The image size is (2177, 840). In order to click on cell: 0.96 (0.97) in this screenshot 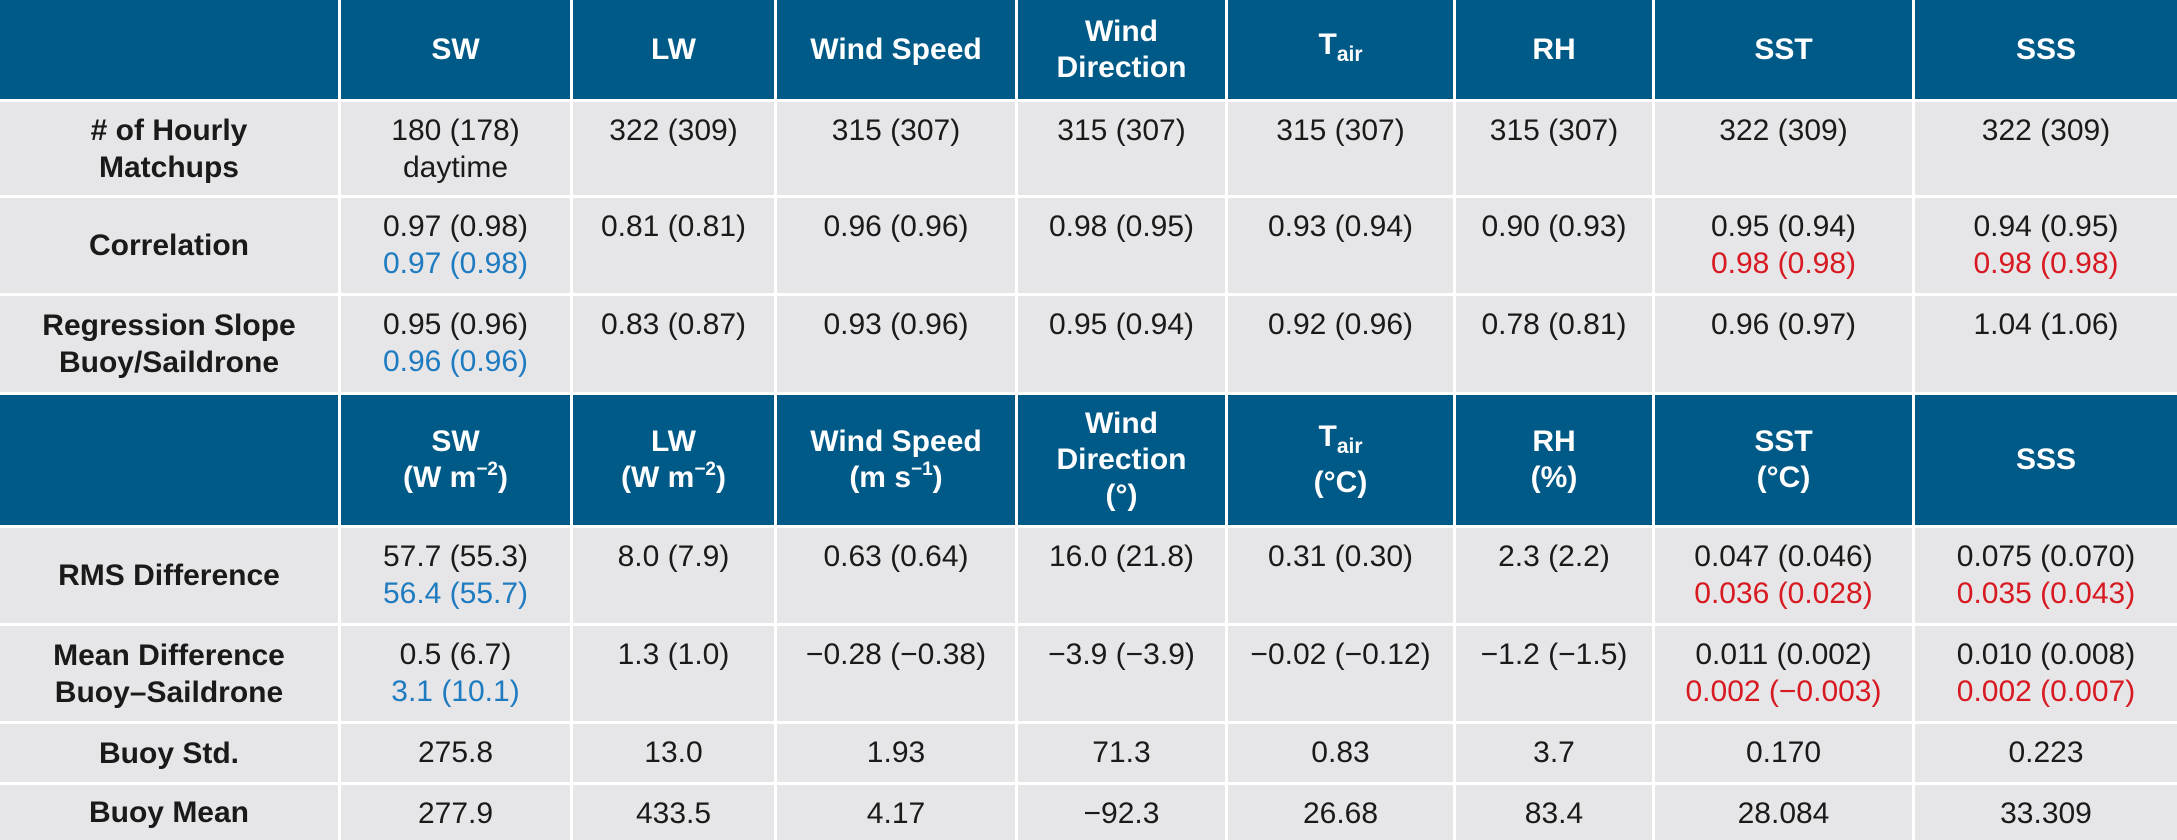, I will do `click(1783, 344)`.